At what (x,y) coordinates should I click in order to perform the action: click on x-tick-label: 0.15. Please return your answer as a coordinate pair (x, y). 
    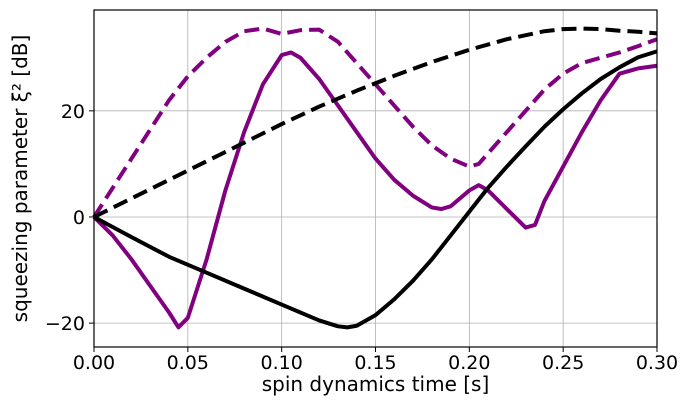
    Looking at the image, I should click on (375, 363).